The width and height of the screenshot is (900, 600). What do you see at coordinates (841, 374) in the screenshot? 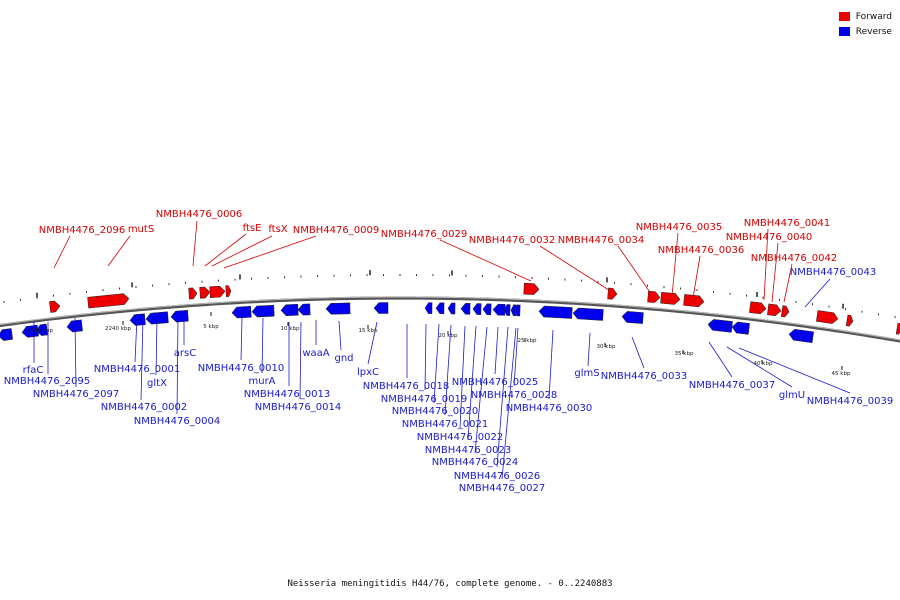
I see `scale-label: 45 kbp` at bounding box center [841, 374].